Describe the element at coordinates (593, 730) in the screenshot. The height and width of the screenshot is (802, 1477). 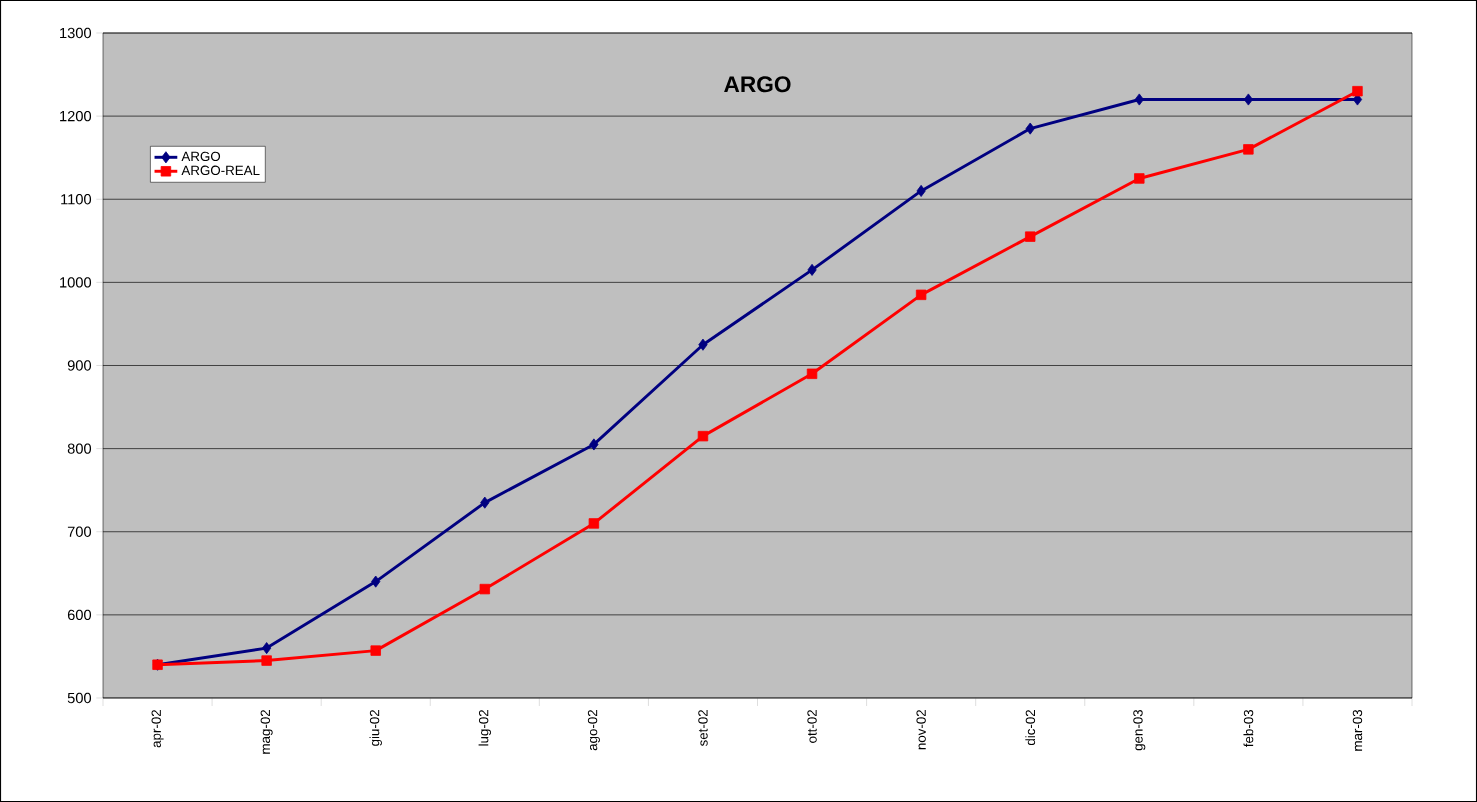
I see `x-tick-label: ago-02` at that location.